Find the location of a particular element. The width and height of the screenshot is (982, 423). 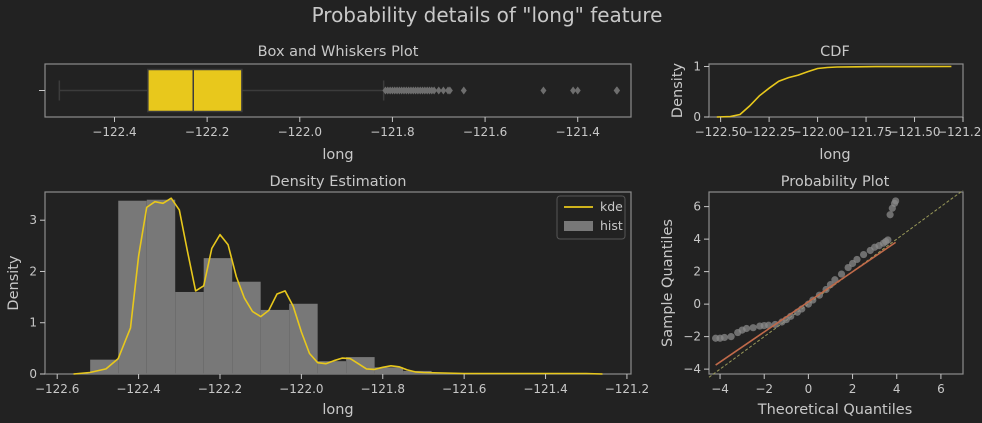

box-plot-marks is located at coordinates (339, 90).